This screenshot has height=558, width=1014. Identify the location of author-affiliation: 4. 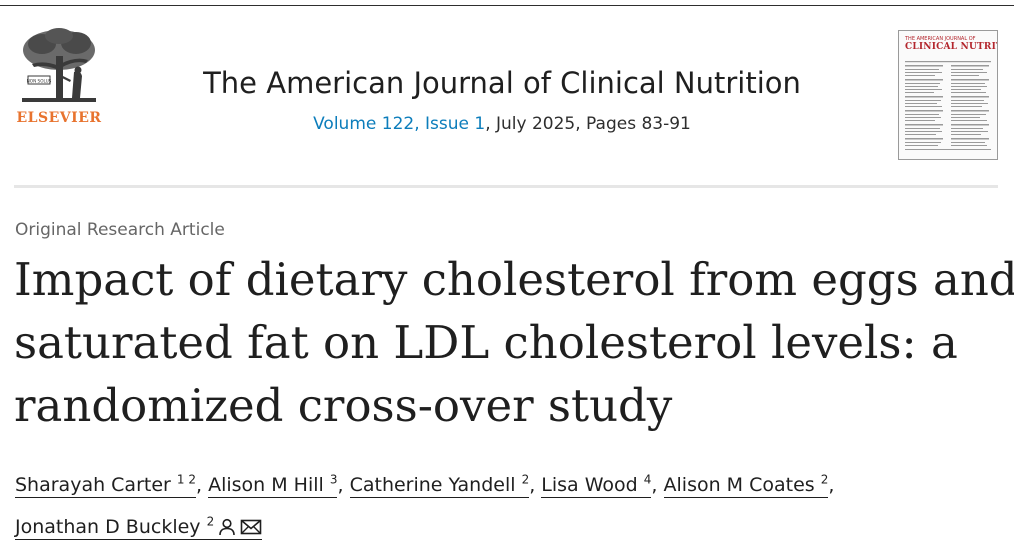
(647, 480).